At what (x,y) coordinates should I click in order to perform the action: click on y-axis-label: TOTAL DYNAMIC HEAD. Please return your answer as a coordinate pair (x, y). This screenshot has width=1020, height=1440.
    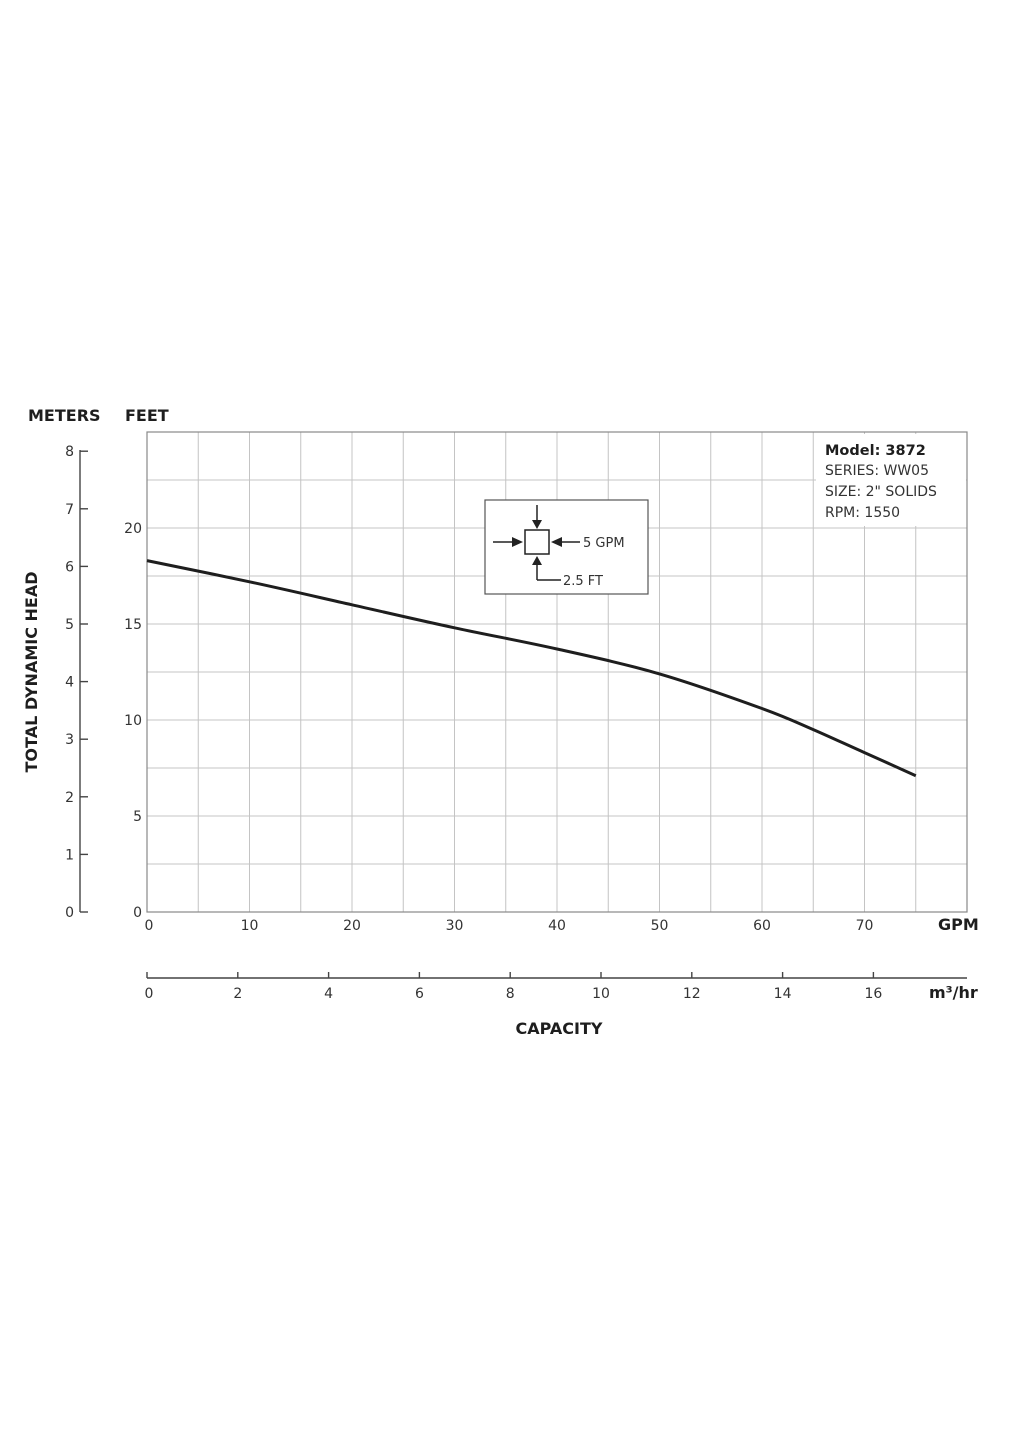
    Looking at the image, I should click on (31, 672).